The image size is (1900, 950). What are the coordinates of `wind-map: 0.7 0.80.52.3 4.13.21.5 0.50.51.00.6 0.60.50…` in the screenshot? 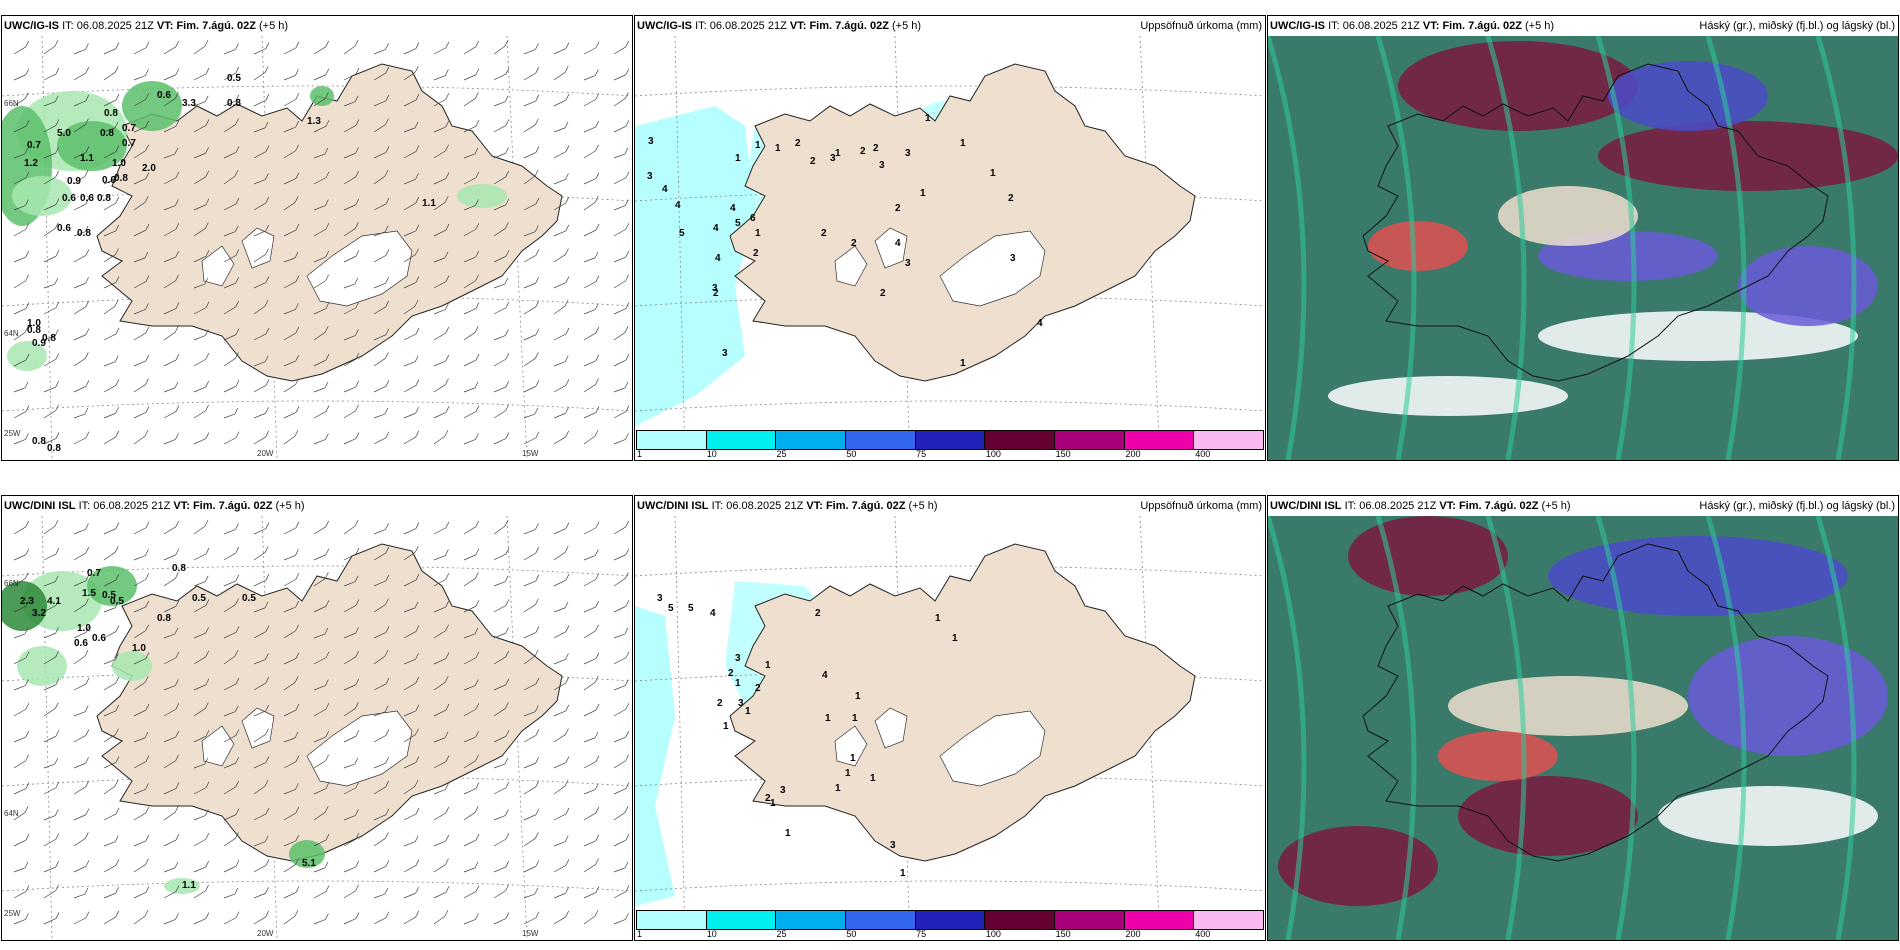 It's located at (317, 728).